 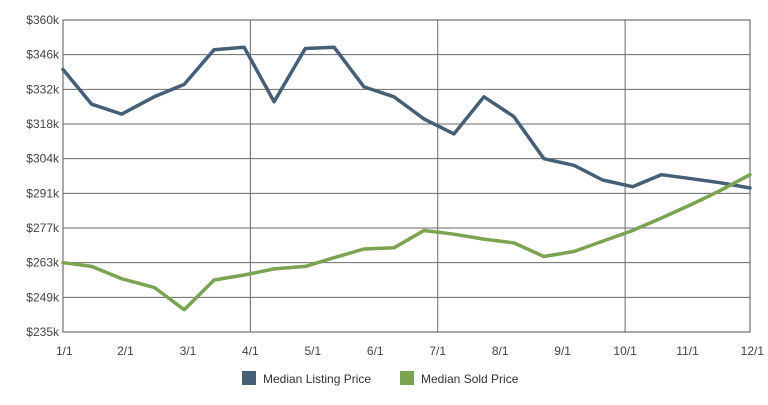 What do you see at coordinates (753, 351) in the screenshot?
I see `x-tick-label: 12/1` at bounding box center [753, 351].